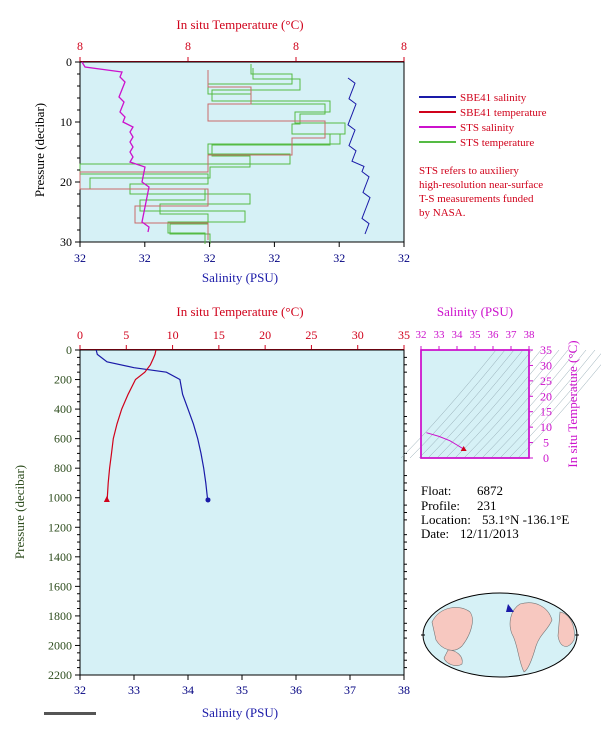  I want to click on main-salinity-tick-label: 37, so click(350, 690).